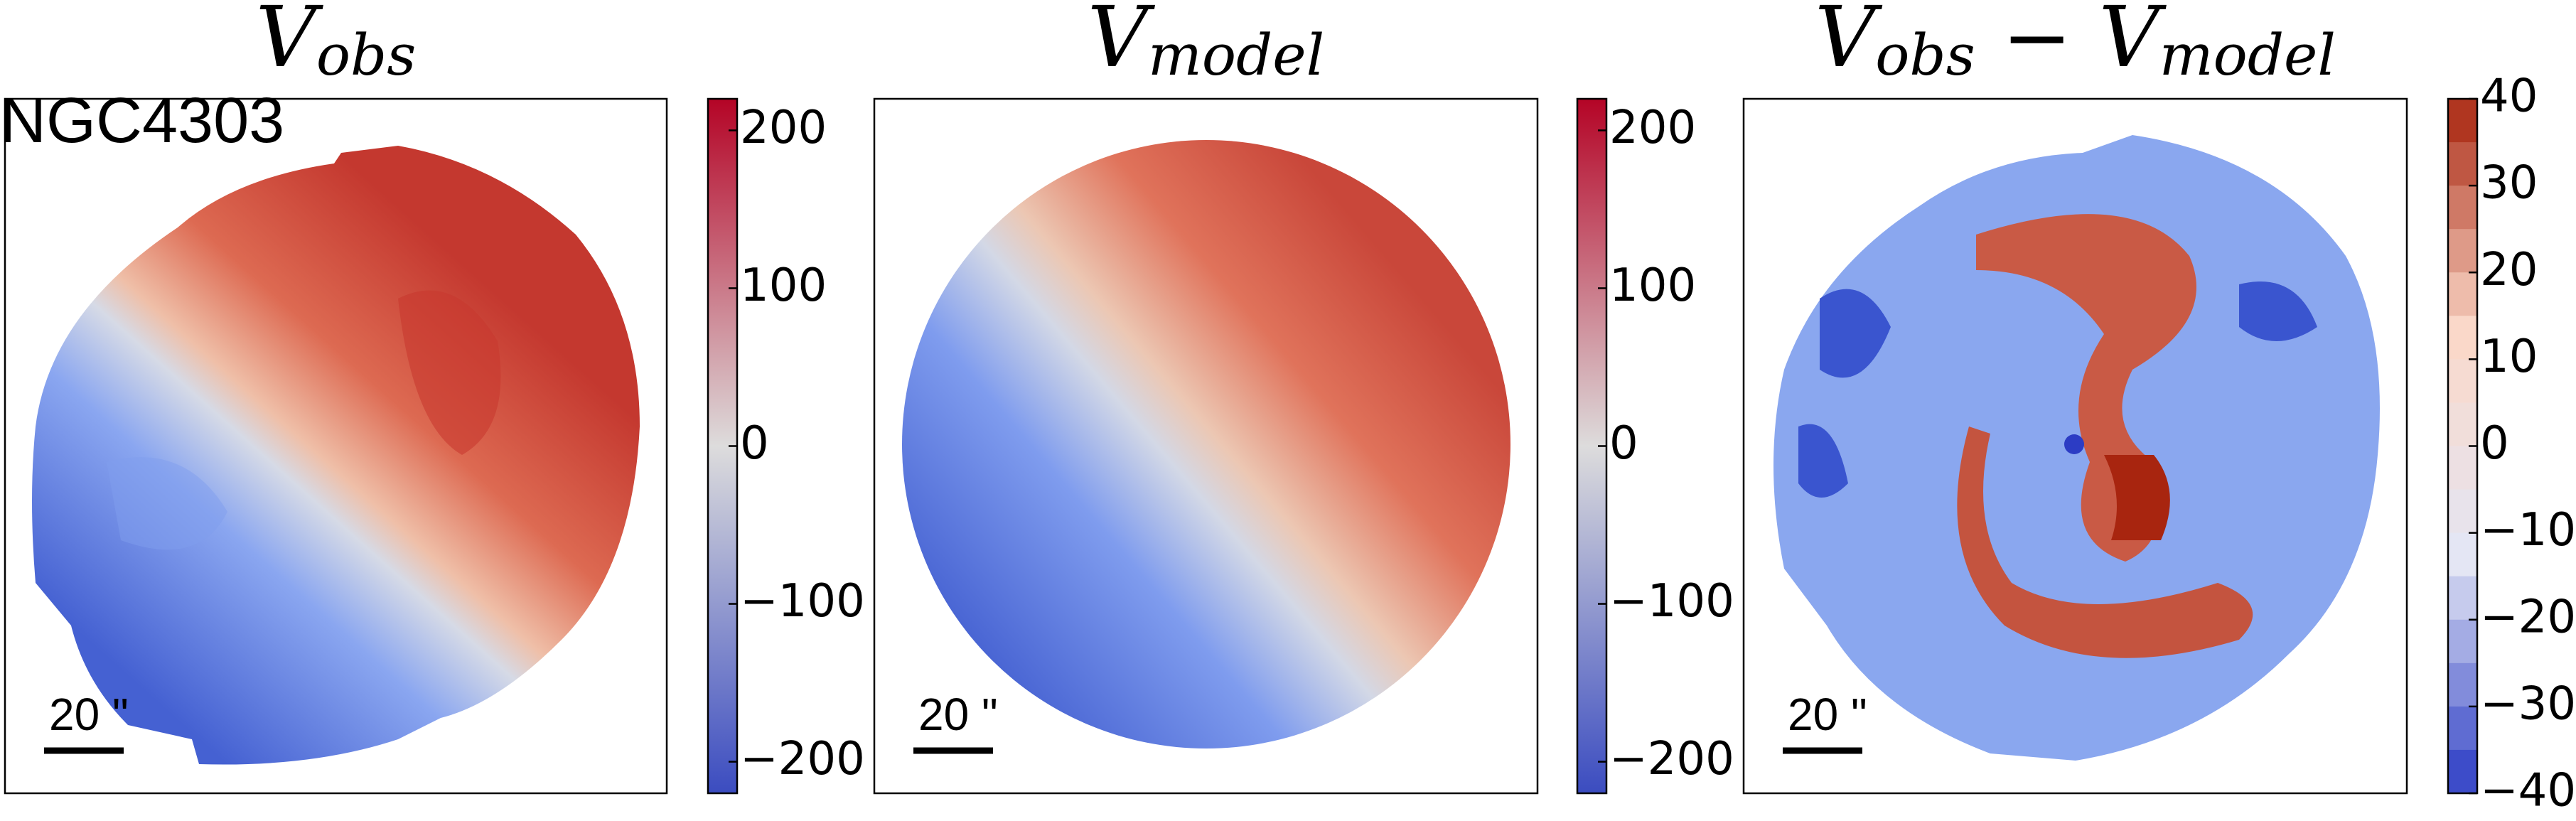  I want to click on galaxy-name: NGC4303, so click(142, 120).